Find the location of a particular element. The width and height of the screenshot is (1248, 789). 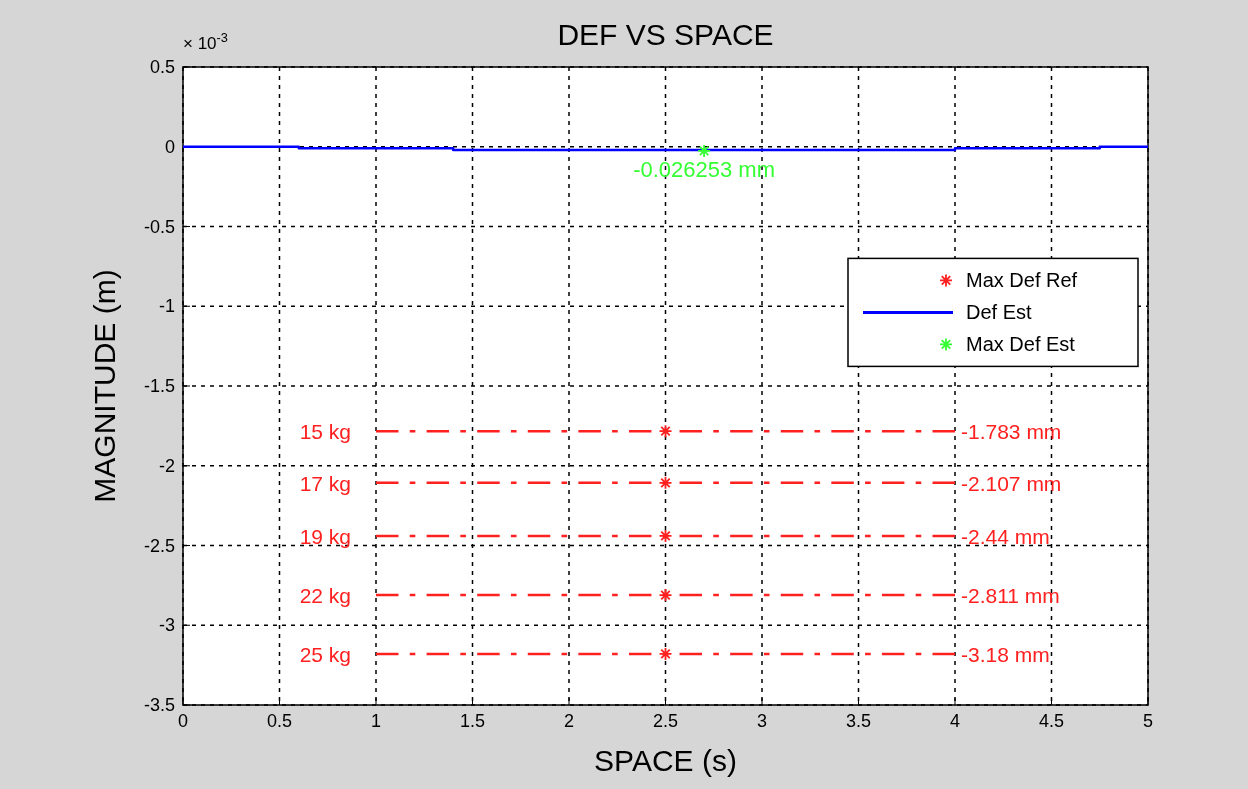

x-tick-label: 1.5 is located at coordinates (472, 721).